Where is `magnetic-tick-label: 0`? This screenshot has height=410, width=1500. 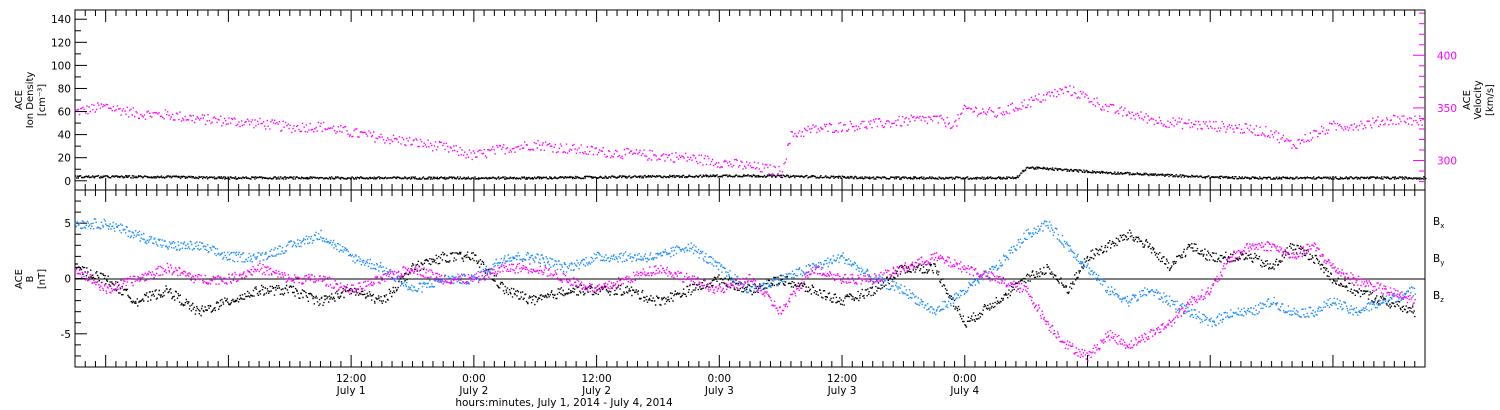 magnetic-tick-label: 0 is located at coordinates (67, 280).